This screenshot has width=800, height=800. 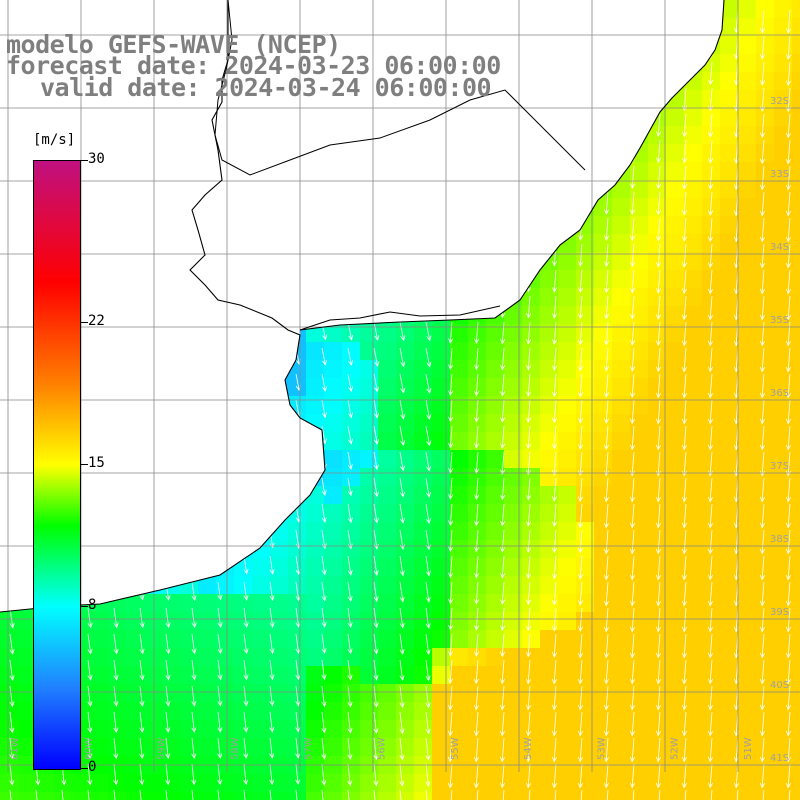 I want to click on longitude-label: 59W, so click(x=162, y=748).